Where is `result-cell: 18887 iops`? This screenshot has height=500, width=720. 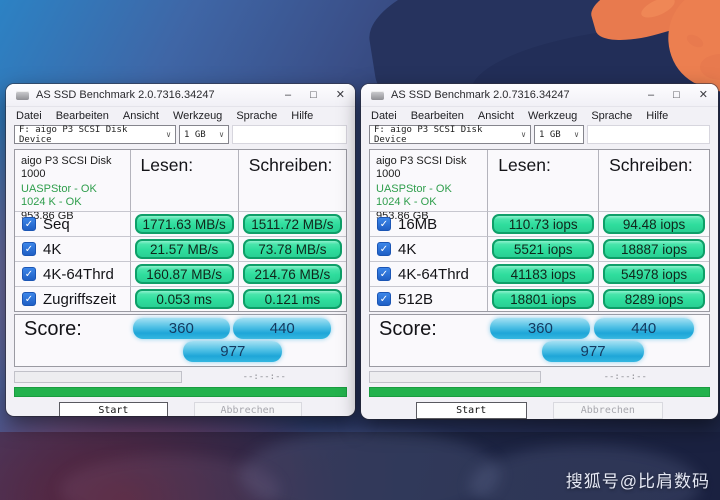 result-cell: 18887 iops is located at coordinates (653, 248).